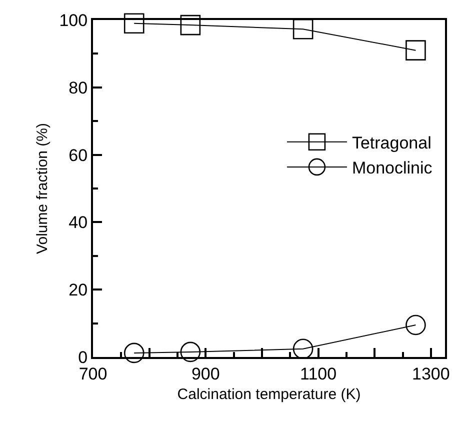 This screenshot has width=457, height=422. What do you see at coordinates (318, 374) in the screenshot?
I see `x-tick-label: 1100` at bounding box center [318, 374].